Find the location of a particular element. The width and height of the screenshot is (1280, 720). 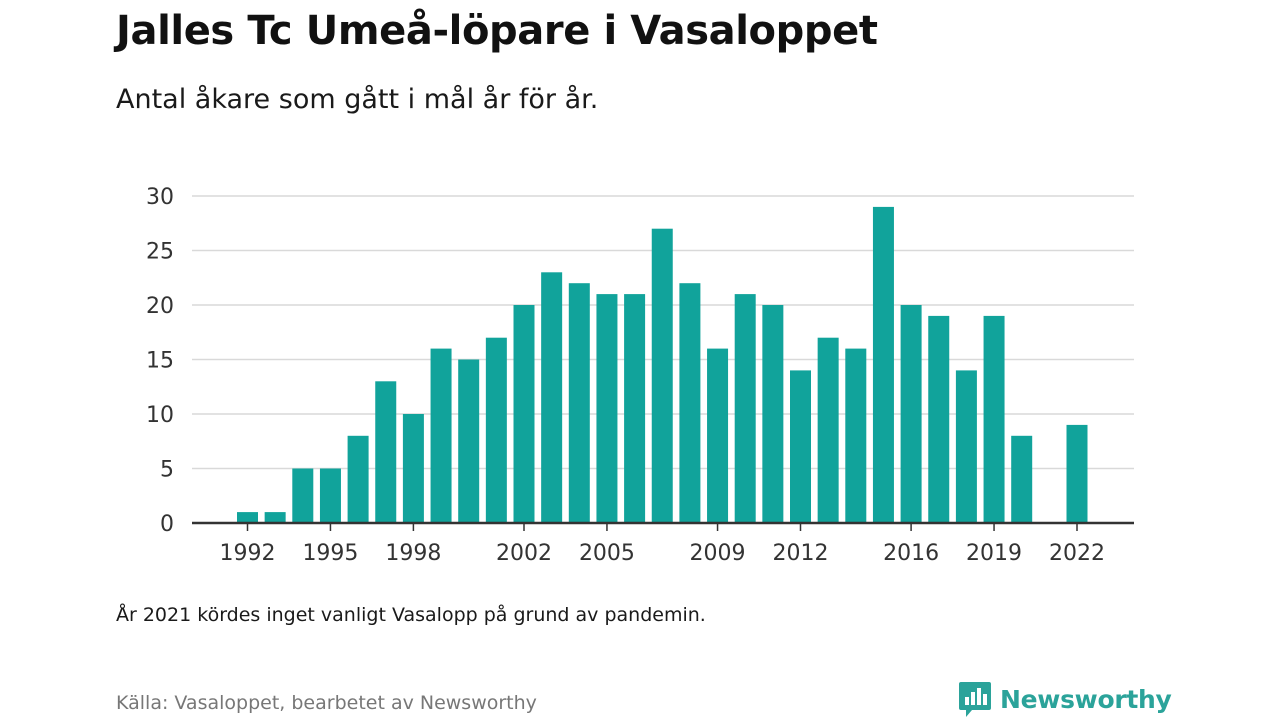

bar-2010 is located at coordinates (745, 408).